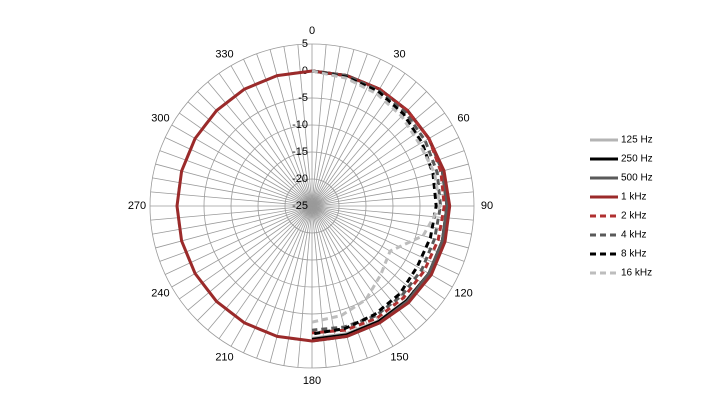  Describe the element at coordinates (463, 293) in the screenshot. I see `theta-tick-label: 120` at that location.